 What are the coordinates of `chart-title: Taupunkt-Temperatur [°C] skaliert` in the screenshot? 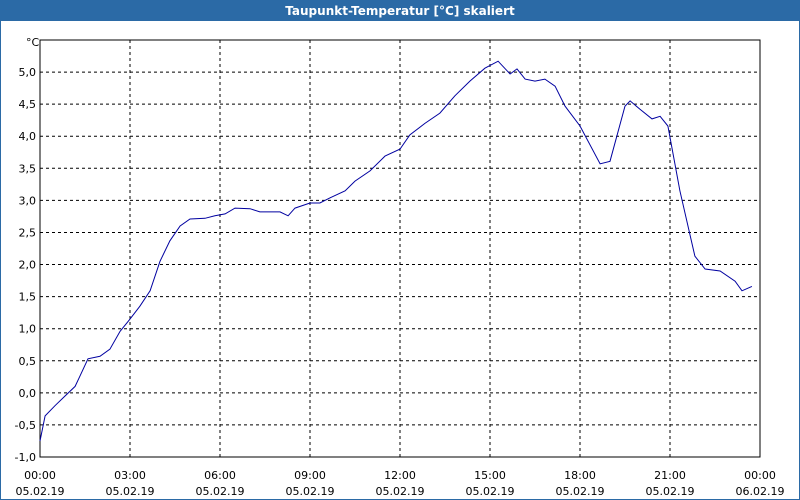 It's located at (400, 11).